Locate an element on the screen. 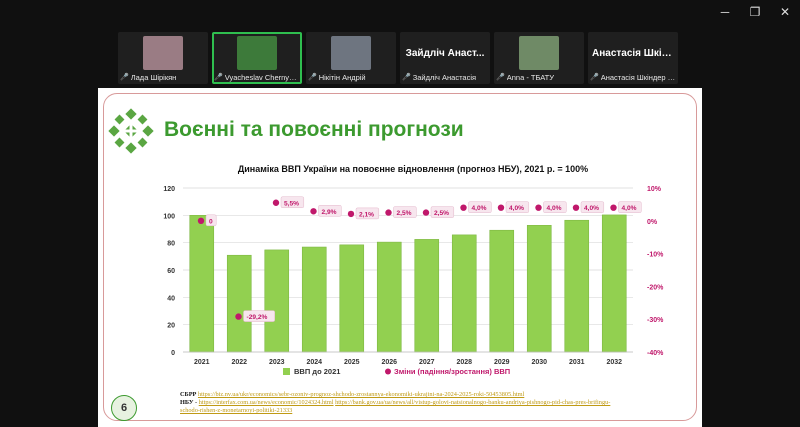 This screenshot has height=427, width=800. legend-swatch-bar is located at coordinates (286, 371).